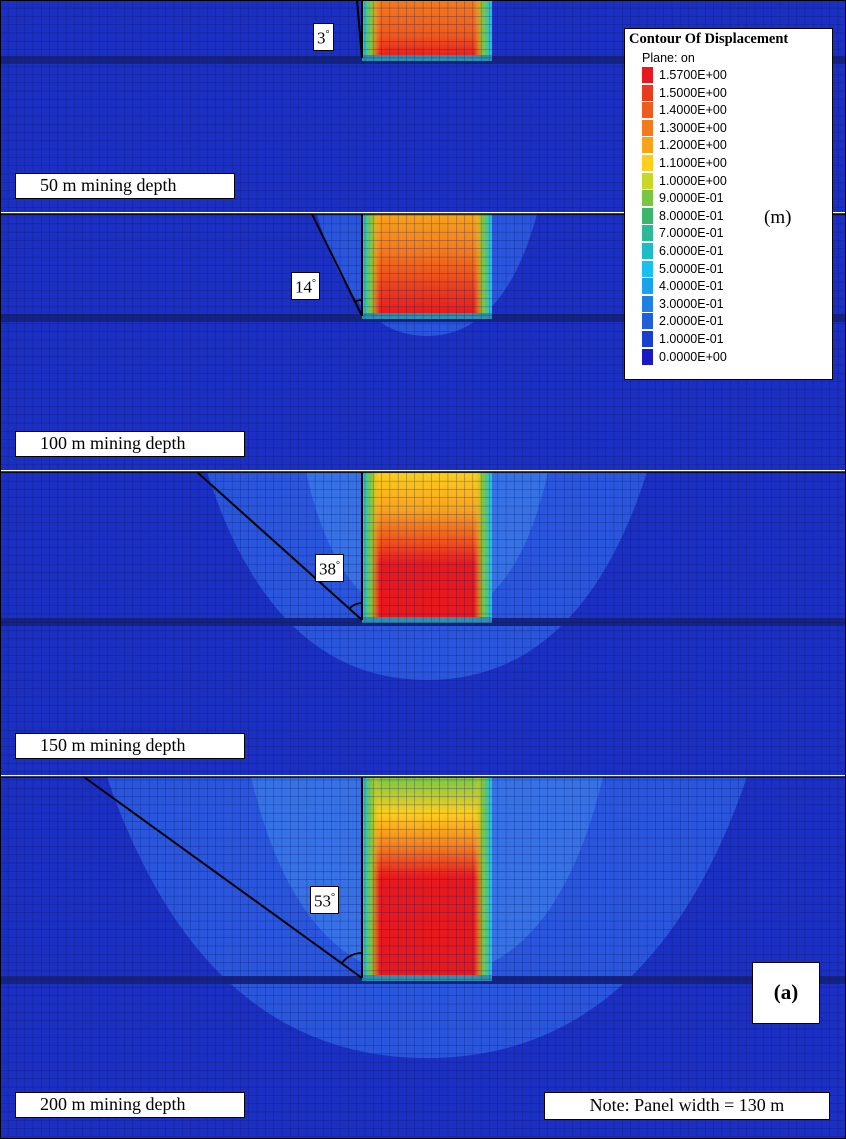  I want to click on legend-entry: 2.0000E-01, so click(683, 321).